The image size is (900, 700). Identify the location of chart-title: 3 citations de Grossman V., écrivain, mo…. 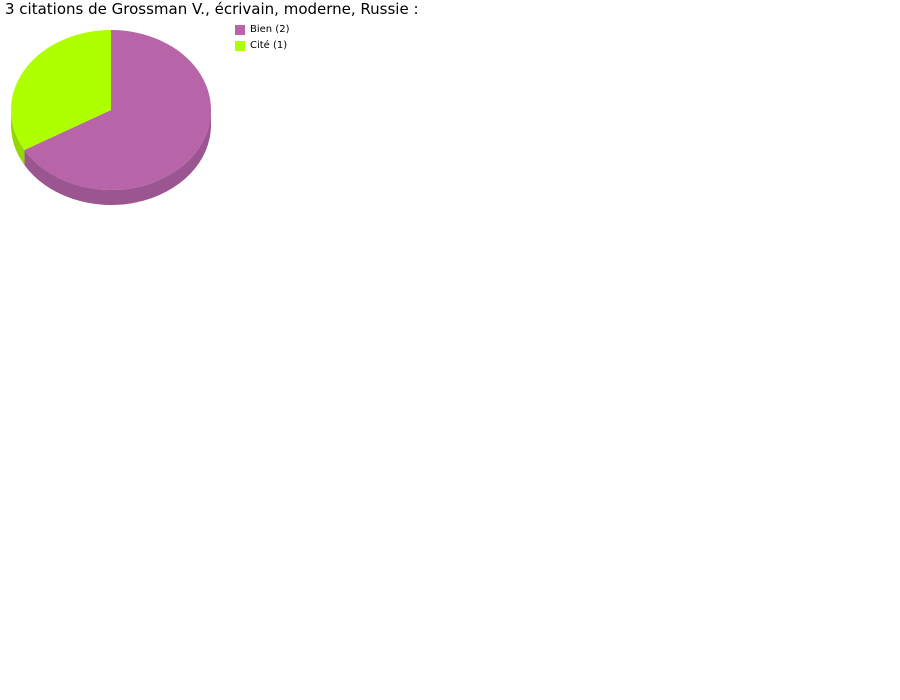
(212, 9).